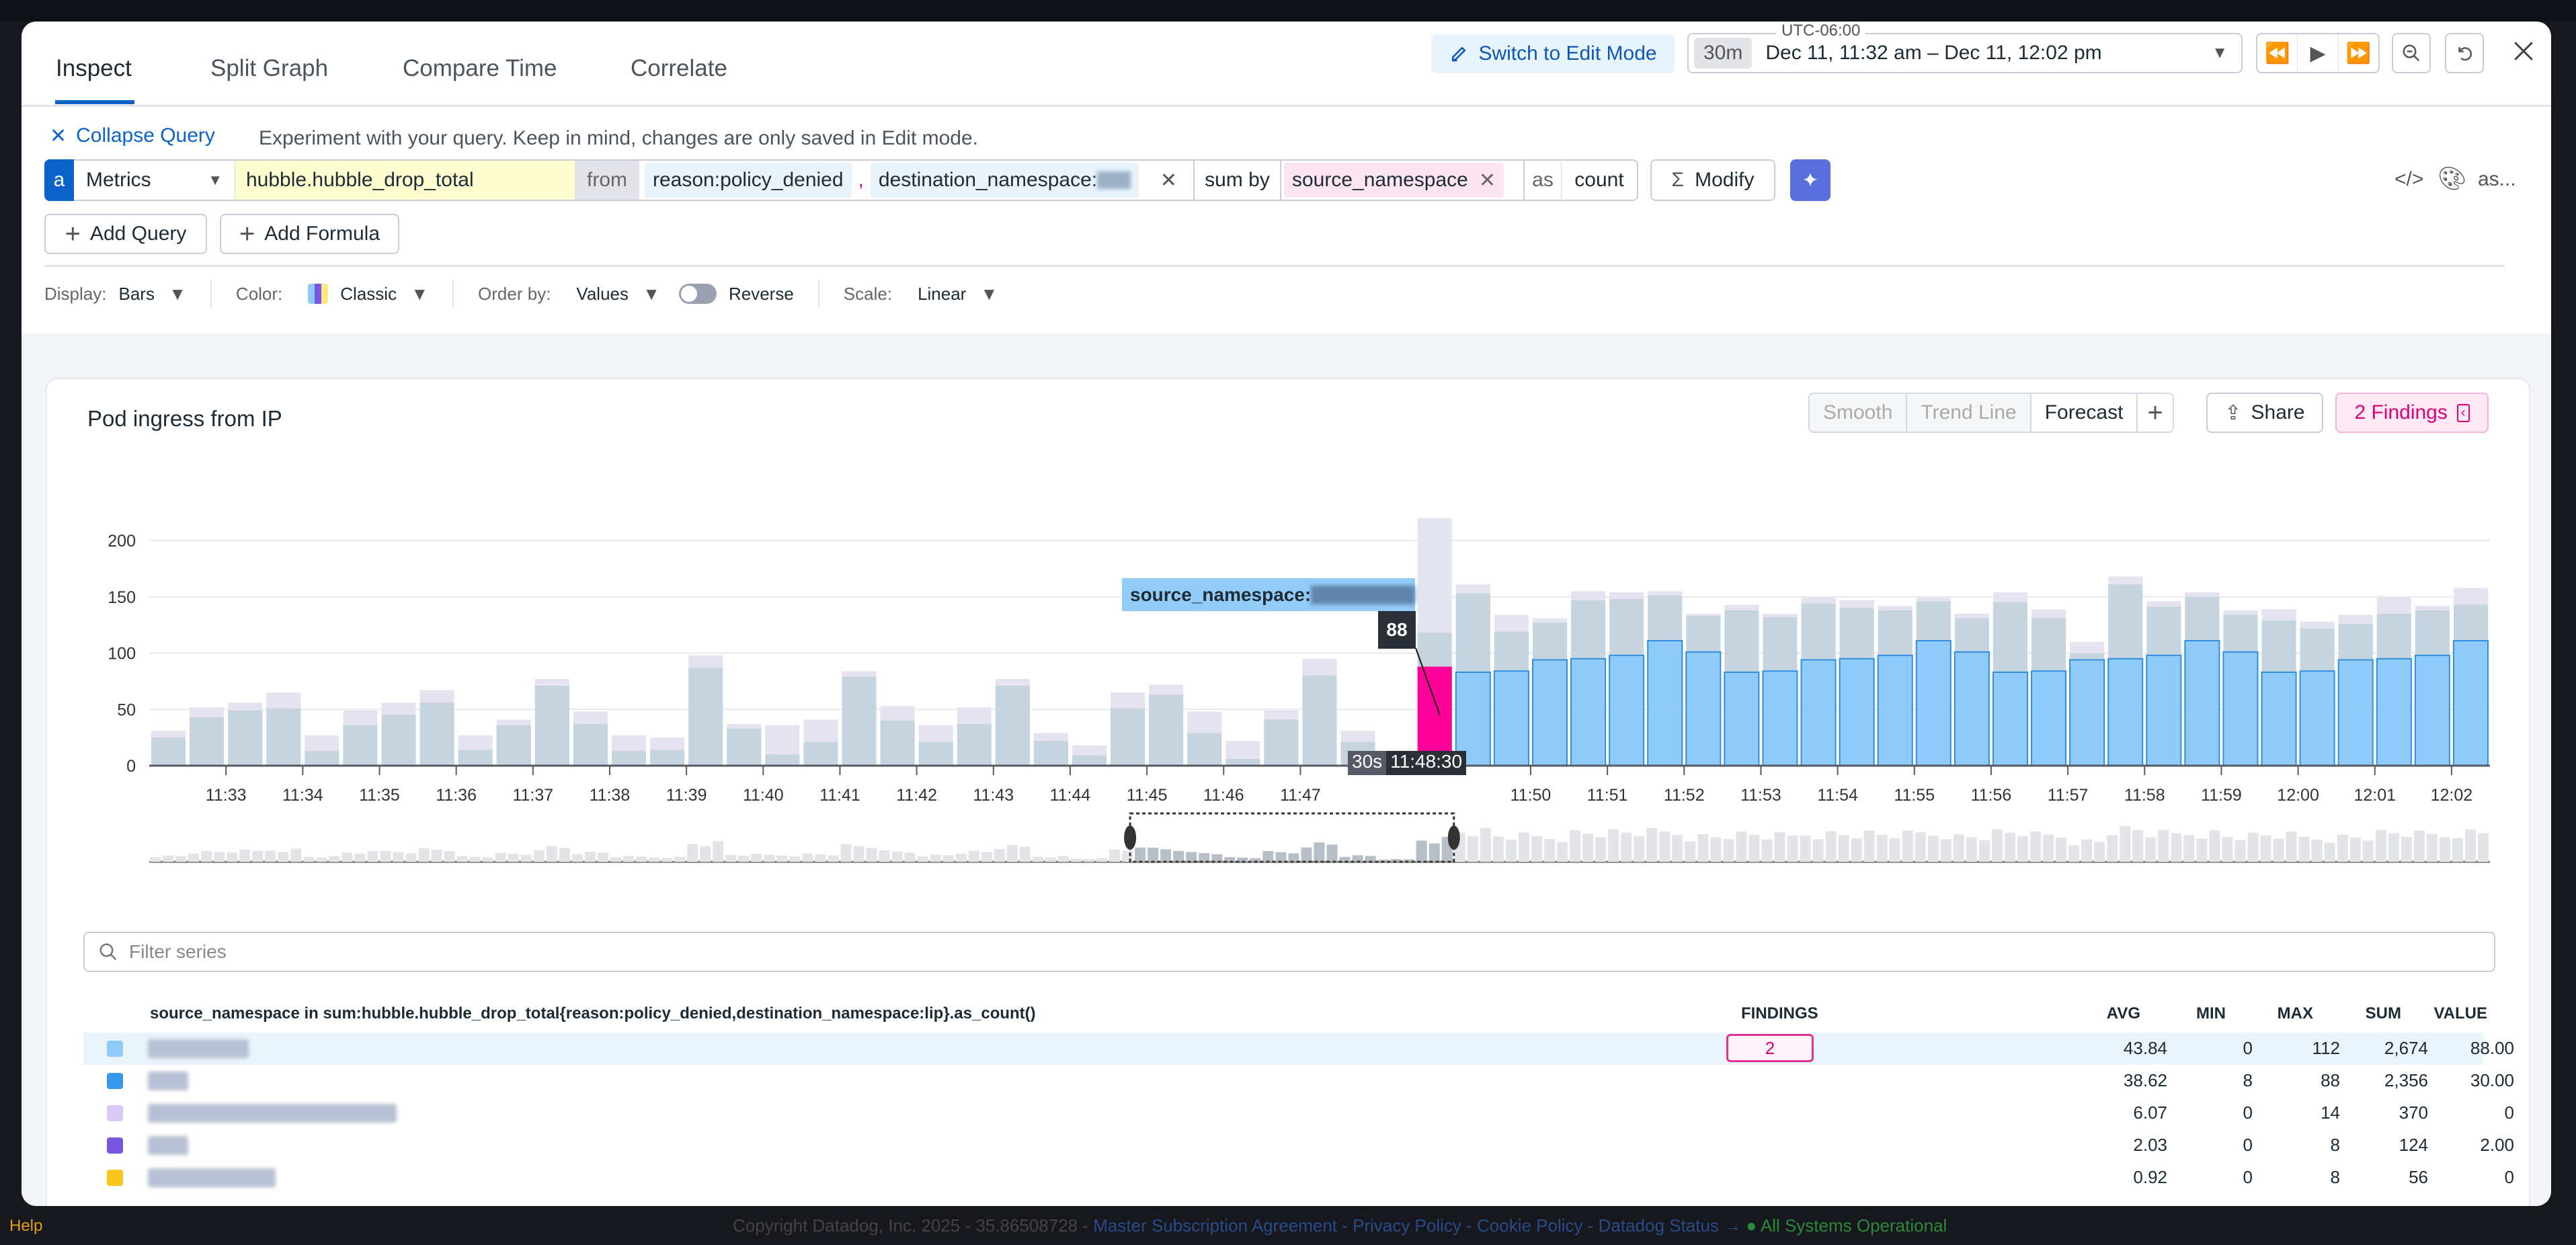 The image size is (2576, 1245). I want to click on ai-assist-button: ✦, so click(1810, 180).